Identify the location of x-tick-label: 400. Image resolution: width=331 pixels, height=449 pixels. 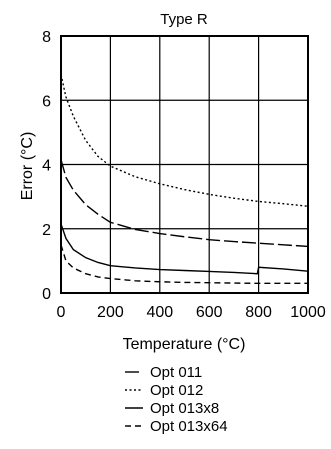
(159, 312).